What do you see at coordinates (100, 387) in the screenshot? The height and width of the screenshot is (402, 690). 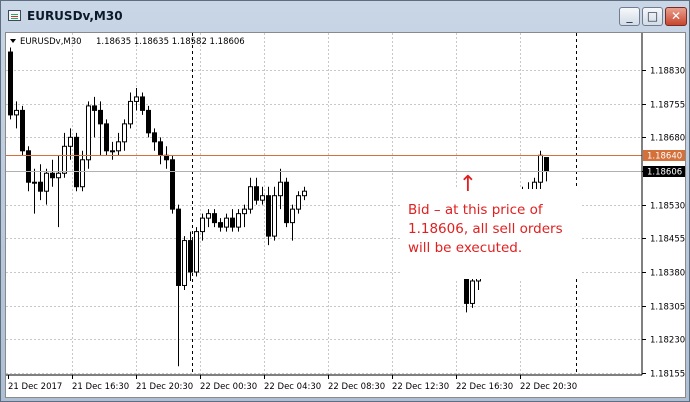 I see `time-tick-label: 21 Dec 16:30` at bounding box center [100, 387].